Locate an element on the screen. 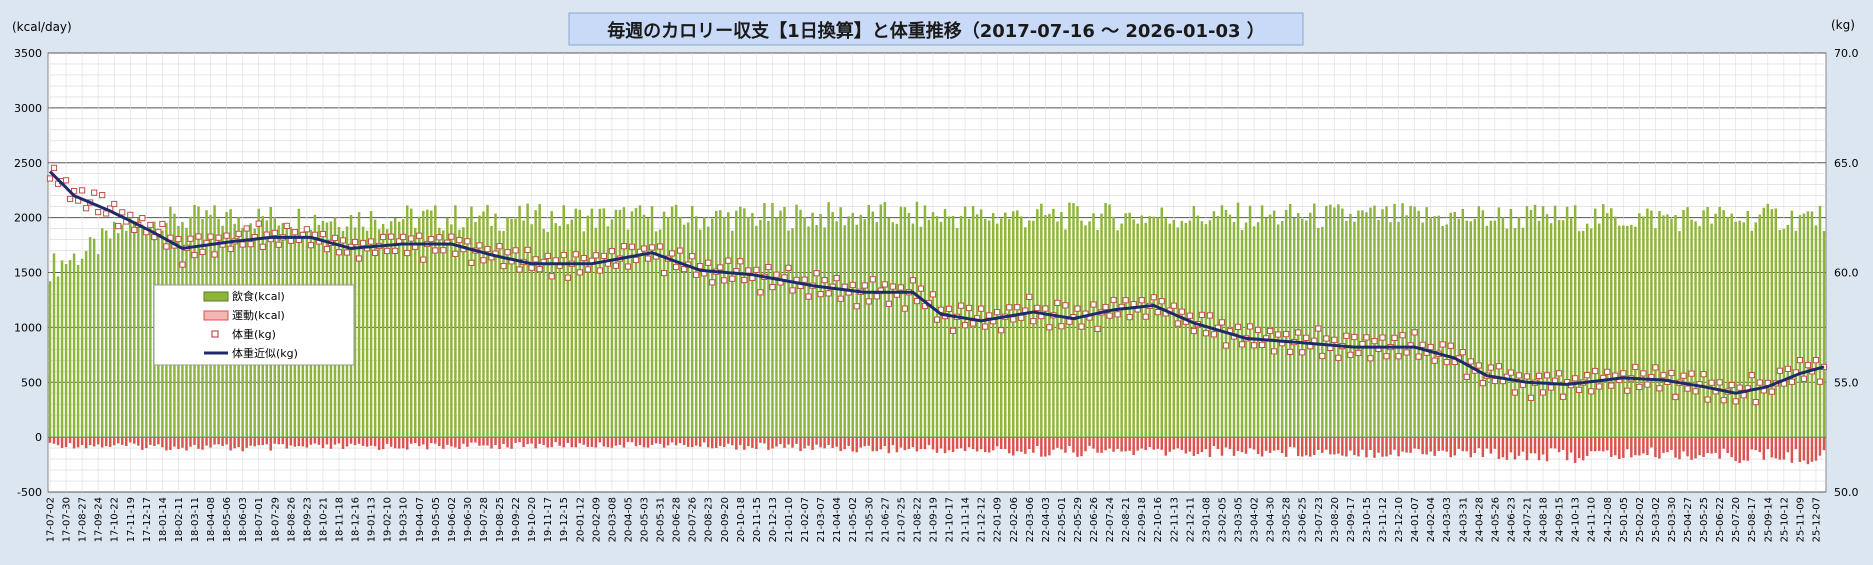 The height and width of the screenshot is (565, 1873). x-tick-label: 18-09-23 is located at coordinates (307, 519).